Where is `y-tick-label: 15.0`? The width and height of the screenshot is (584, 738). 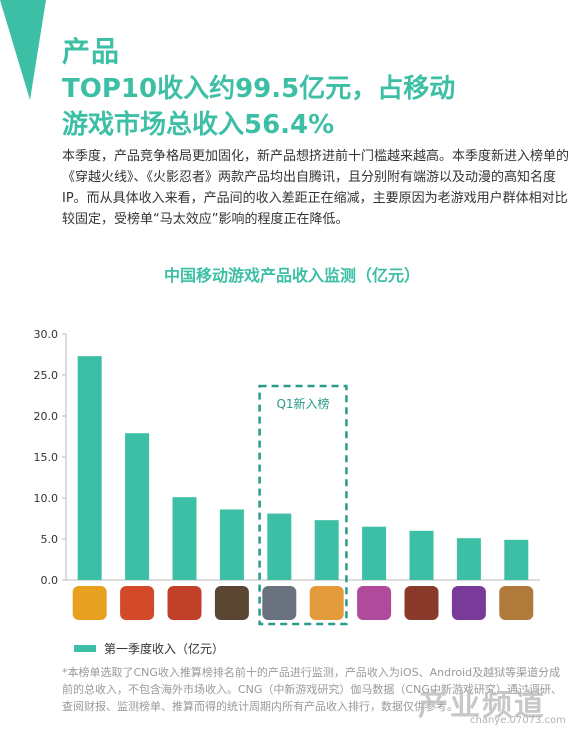
y-tick-label: 15.0 is located at coordinates (46, 457).